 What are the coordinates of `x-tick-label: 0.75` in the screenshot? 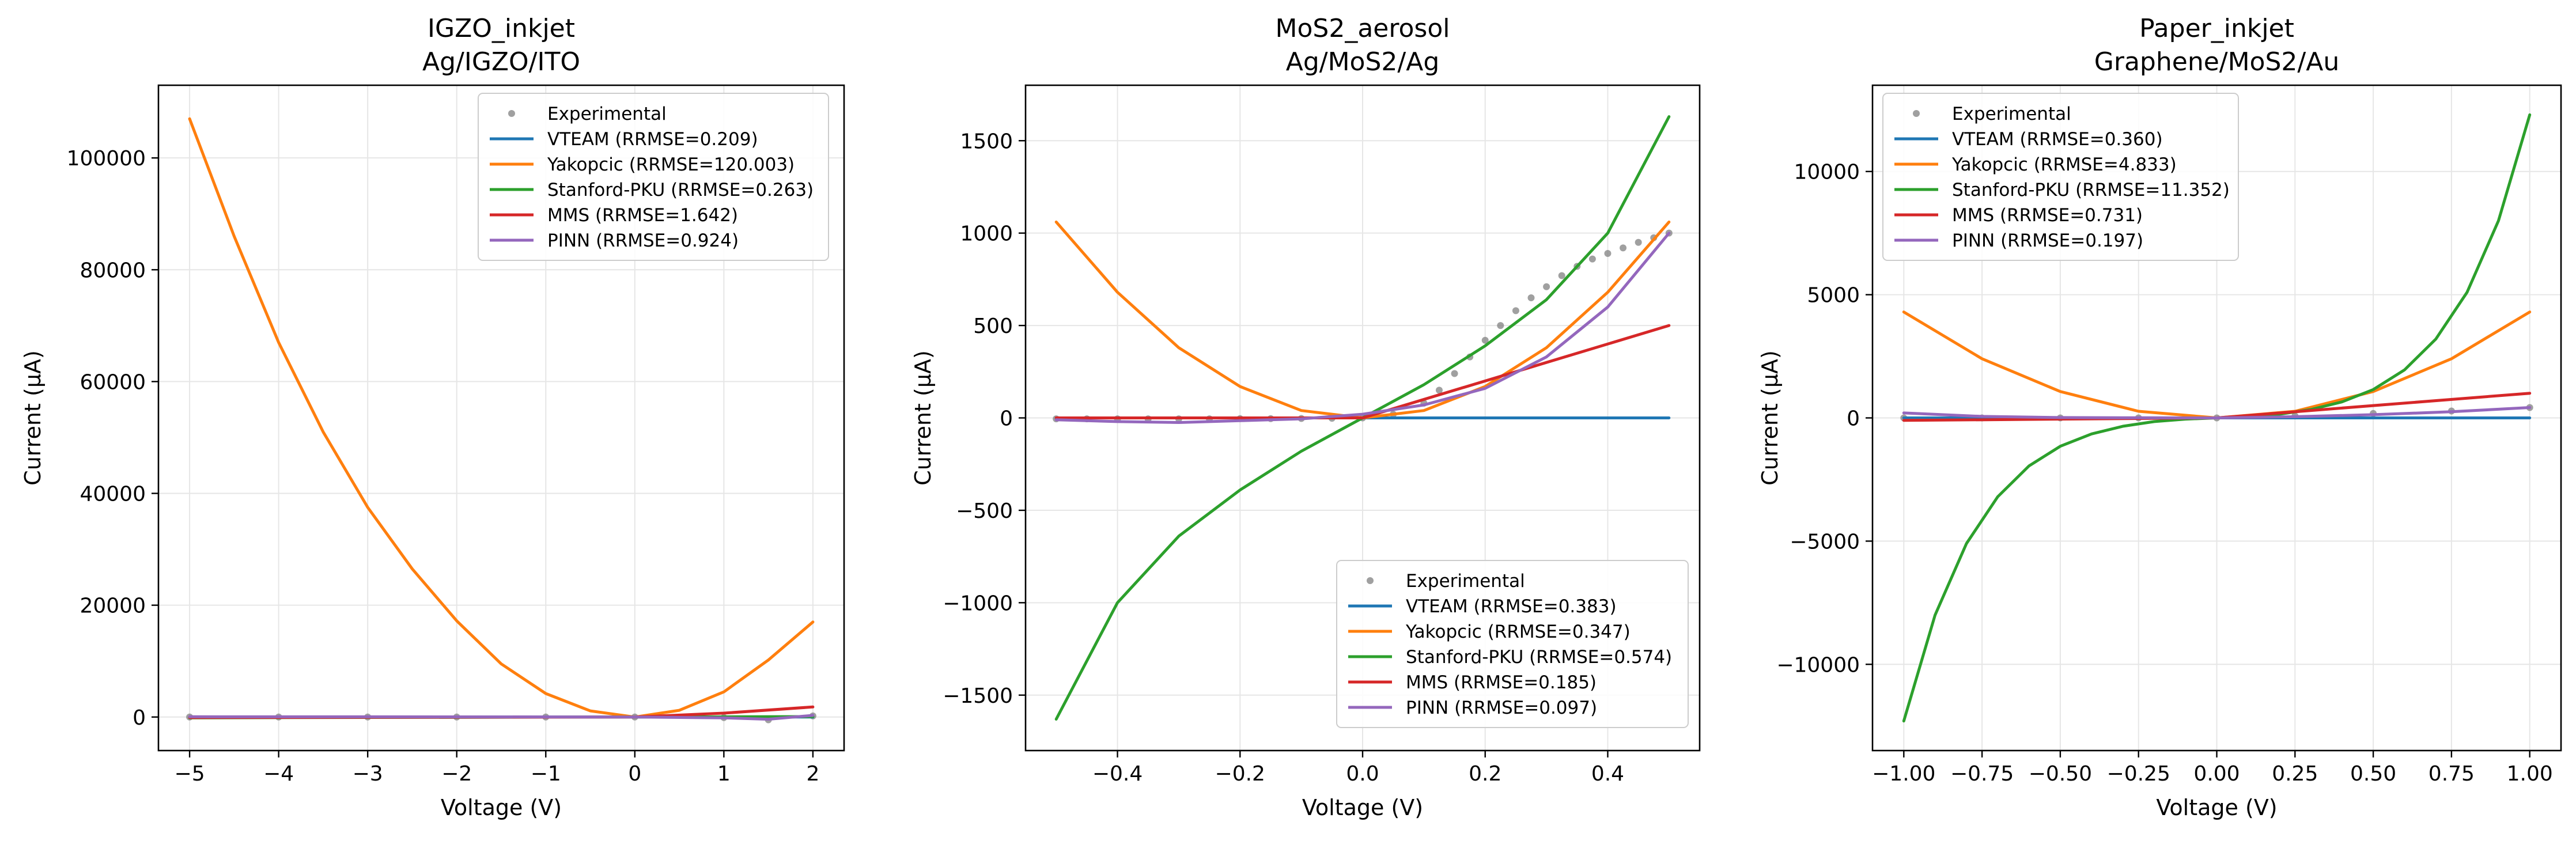 It's located at (2452, 774).